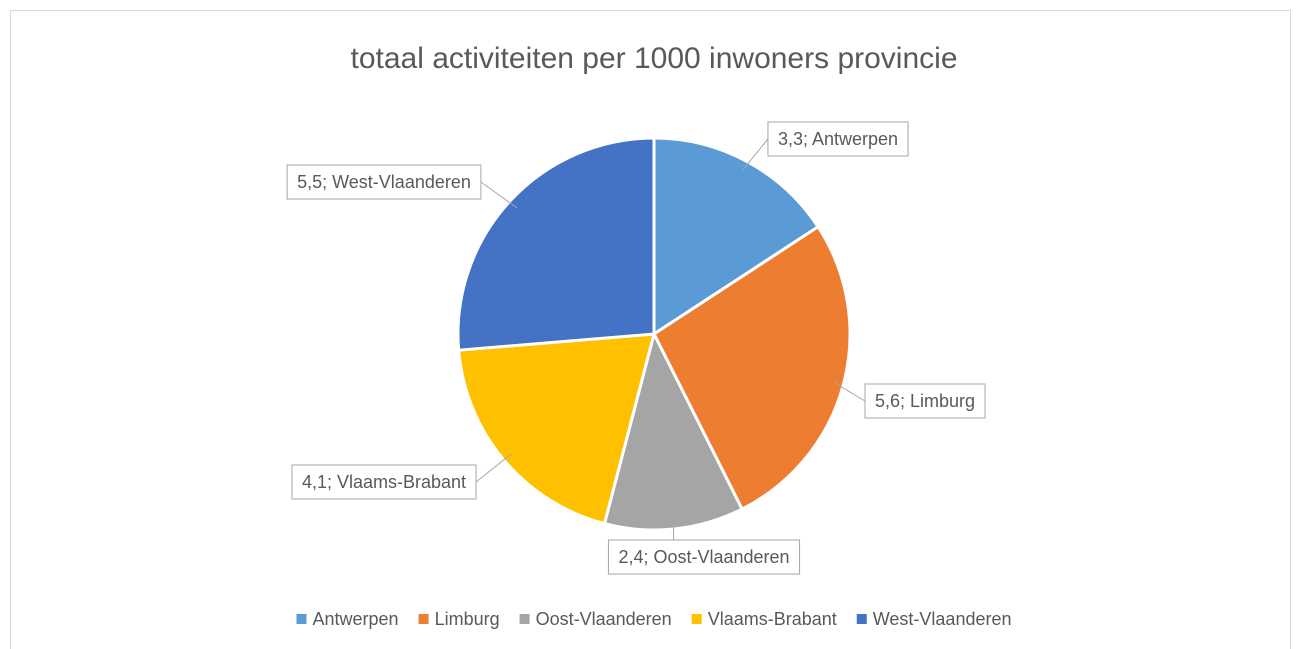  What do you see at coordinates (467, 619) in the screenshot?
I see `legend-label: Limburg` at bounding box center [467, 619].